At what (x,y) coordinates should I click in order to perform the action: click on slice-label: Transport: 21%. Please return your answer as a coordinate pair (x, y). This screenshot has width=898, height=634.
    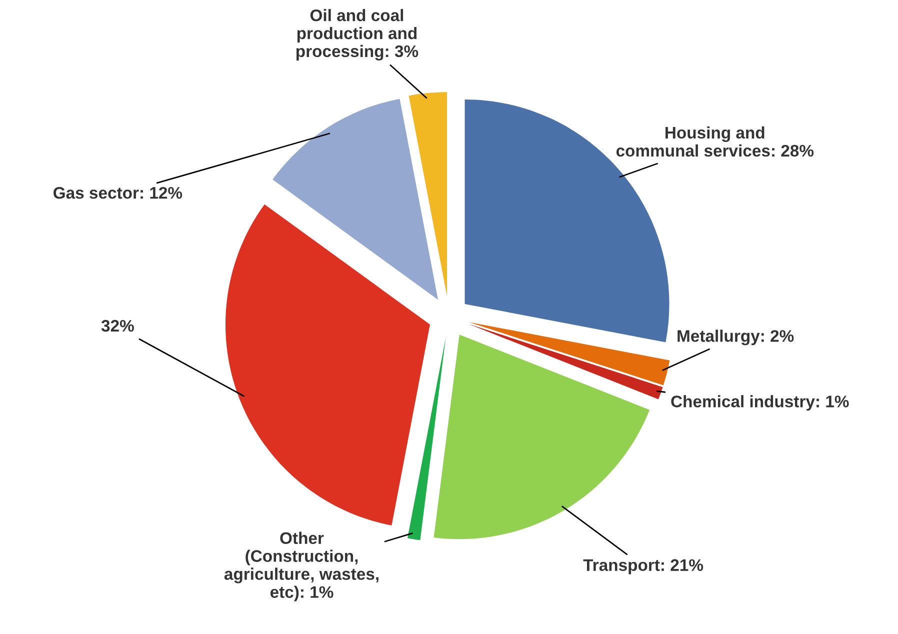
    Looking at the image, I should click on (643, 566).